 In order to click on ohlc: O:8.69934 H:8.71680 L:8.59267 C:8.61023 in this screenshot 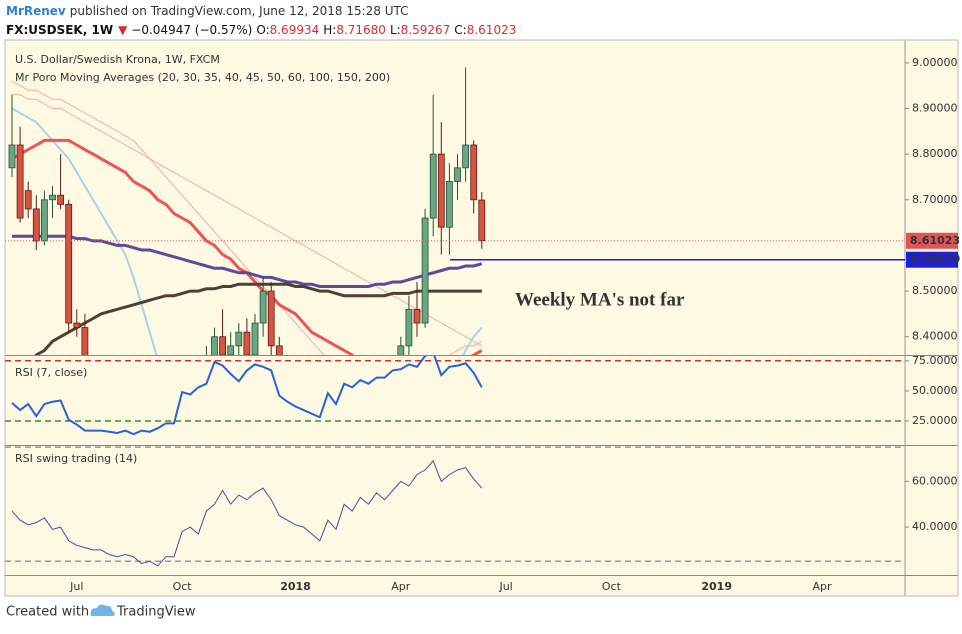, I will do `click(386, 30)`.